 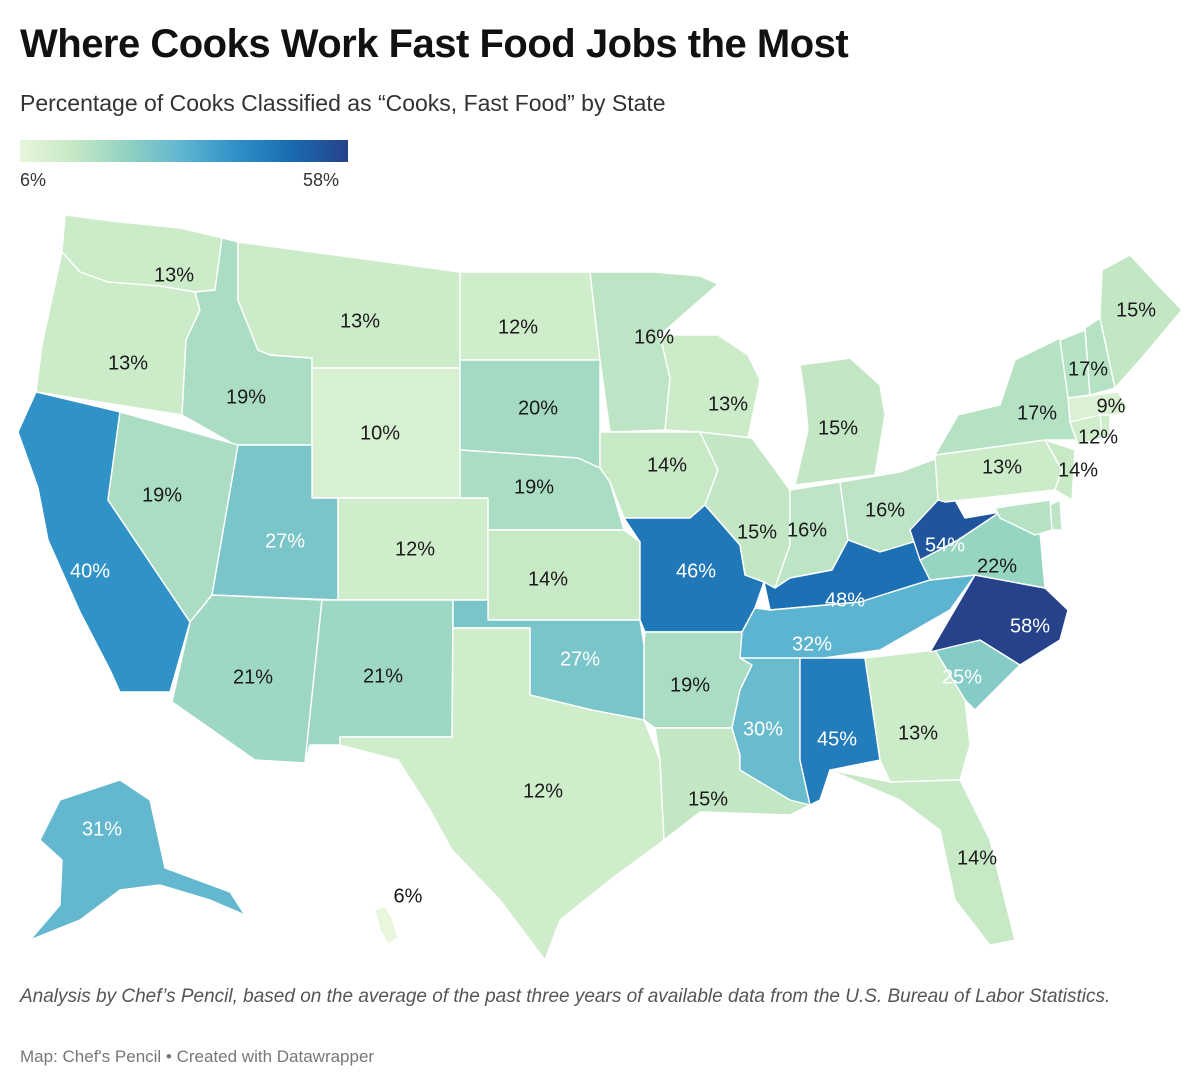 What do you see at coordinates (885, 510) in the screenshot?
I see `state-label-oh: 16%` at bounding box center [885, 510].